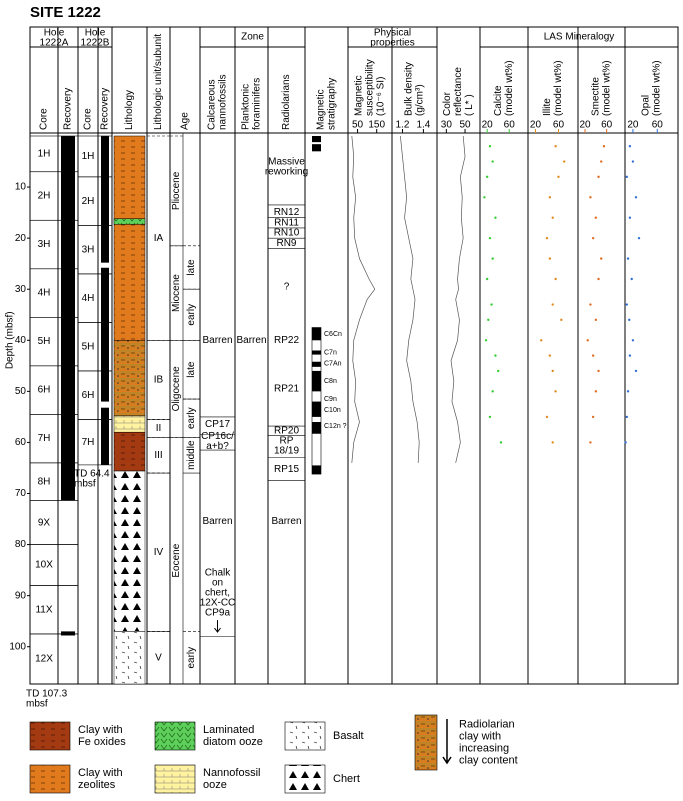  What do you see at coordinates (420, 100) in the screenshot?
I see `column-header: (g/cm³)` at bounding box center [420, 100].